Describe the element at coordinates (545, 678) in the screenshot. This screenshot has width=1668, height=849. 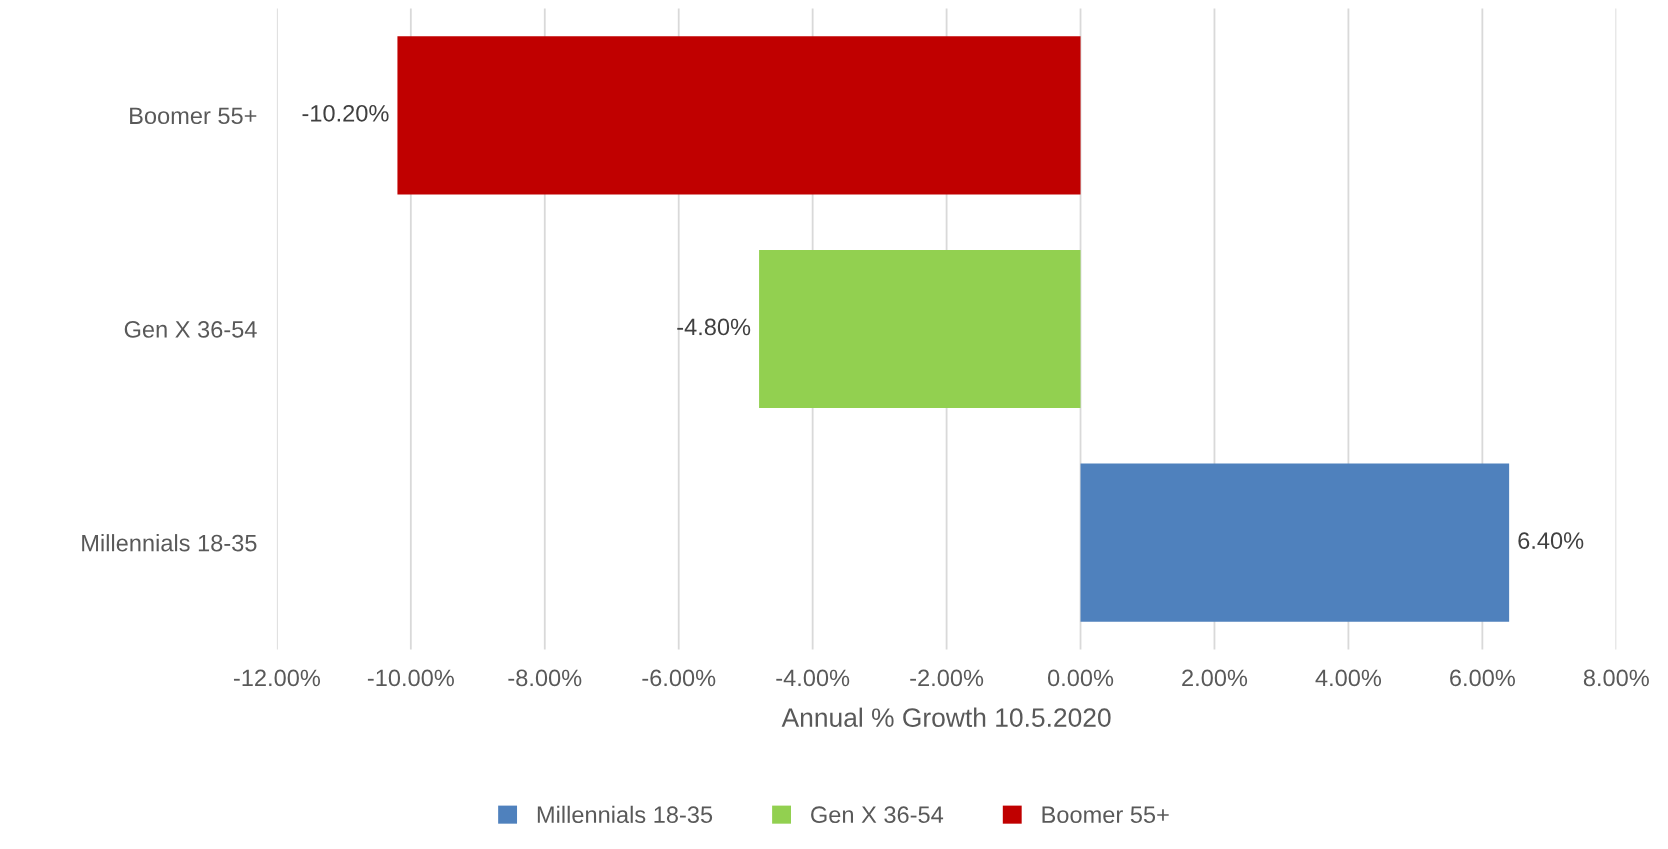
I see `x-tick-label: -8.00%` at that location.